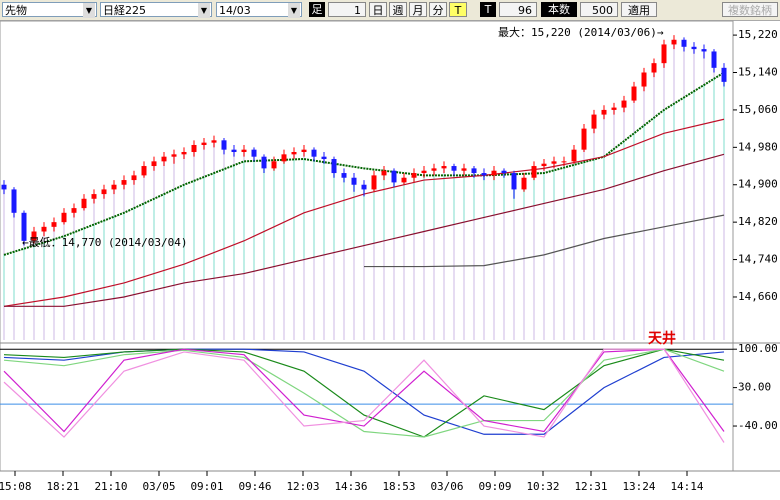  Describe the element at coordinates (347, 9) in the screenshot. I see `bar-count: 1` at that location.